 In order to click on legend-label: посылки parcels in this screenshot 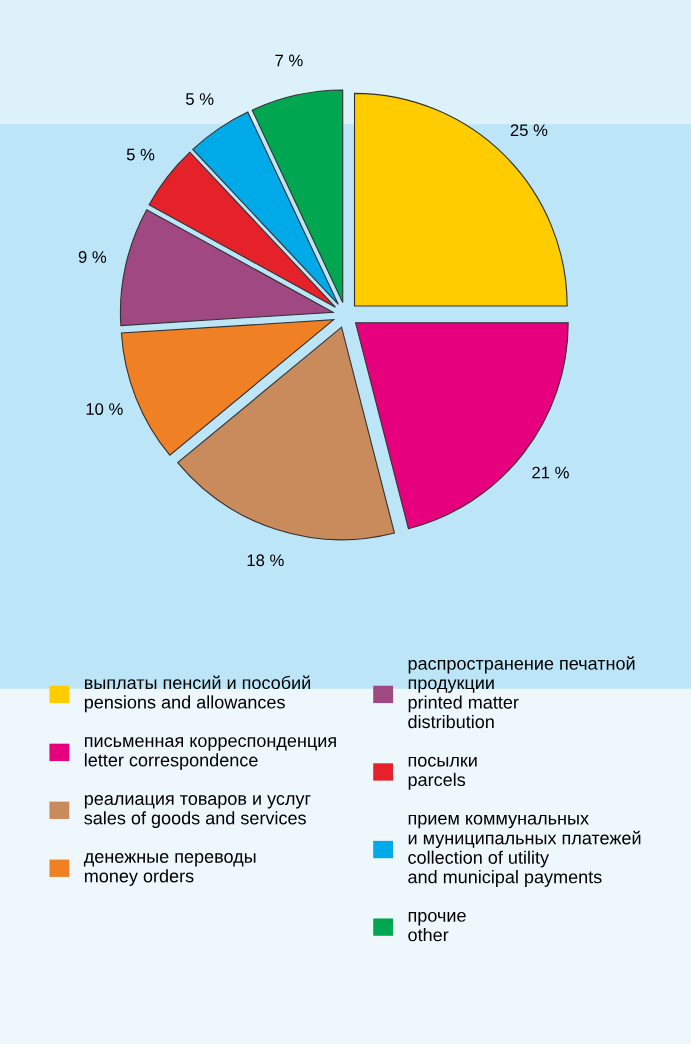, I will do `click(442, 773)`.